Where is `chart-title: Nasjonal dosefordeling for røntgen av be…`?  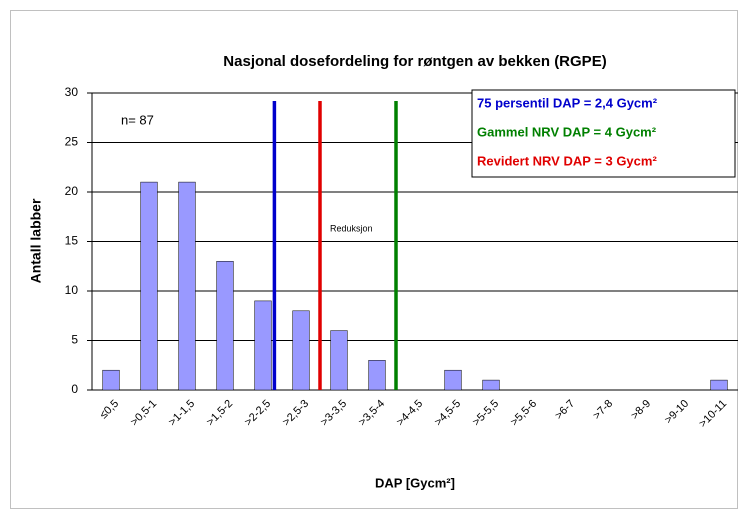
chart-title: Nasjonal dosefordeling for røntgen av be… is located at coordinates (414, 61).